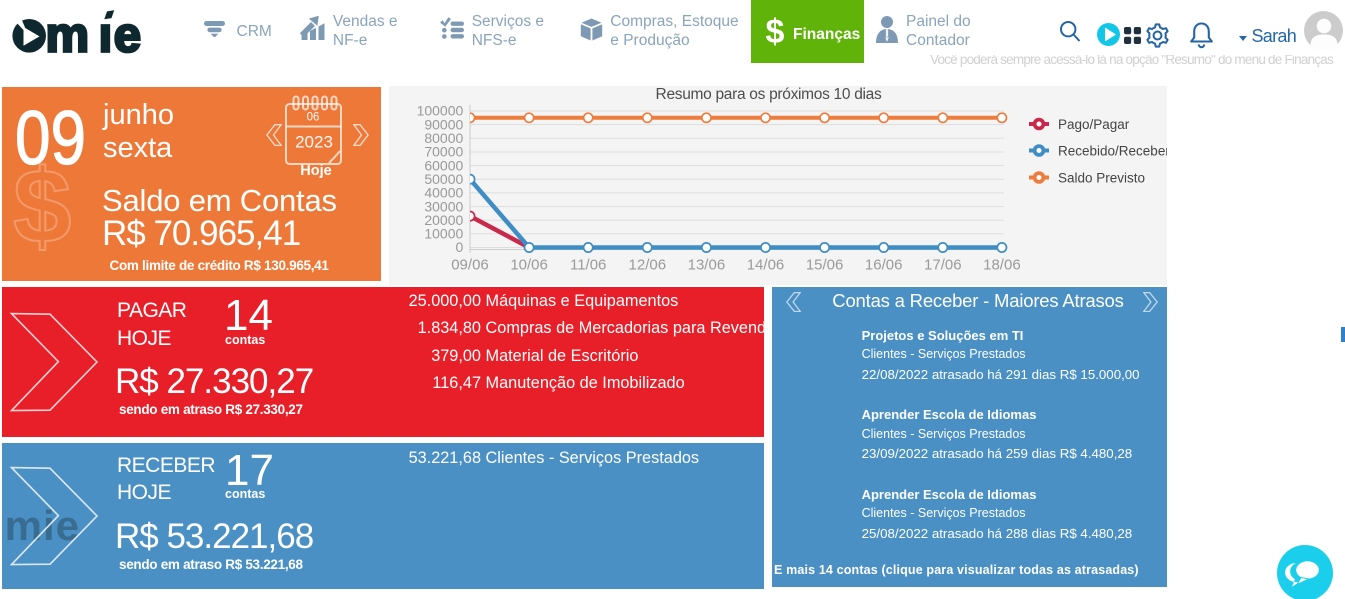 The width and height of the screenshot is (1345, 599). What do you see at coordinates (707, 265) in the screenshot?
I see `svg-text: 13/06` at bounding box center [707, 265].